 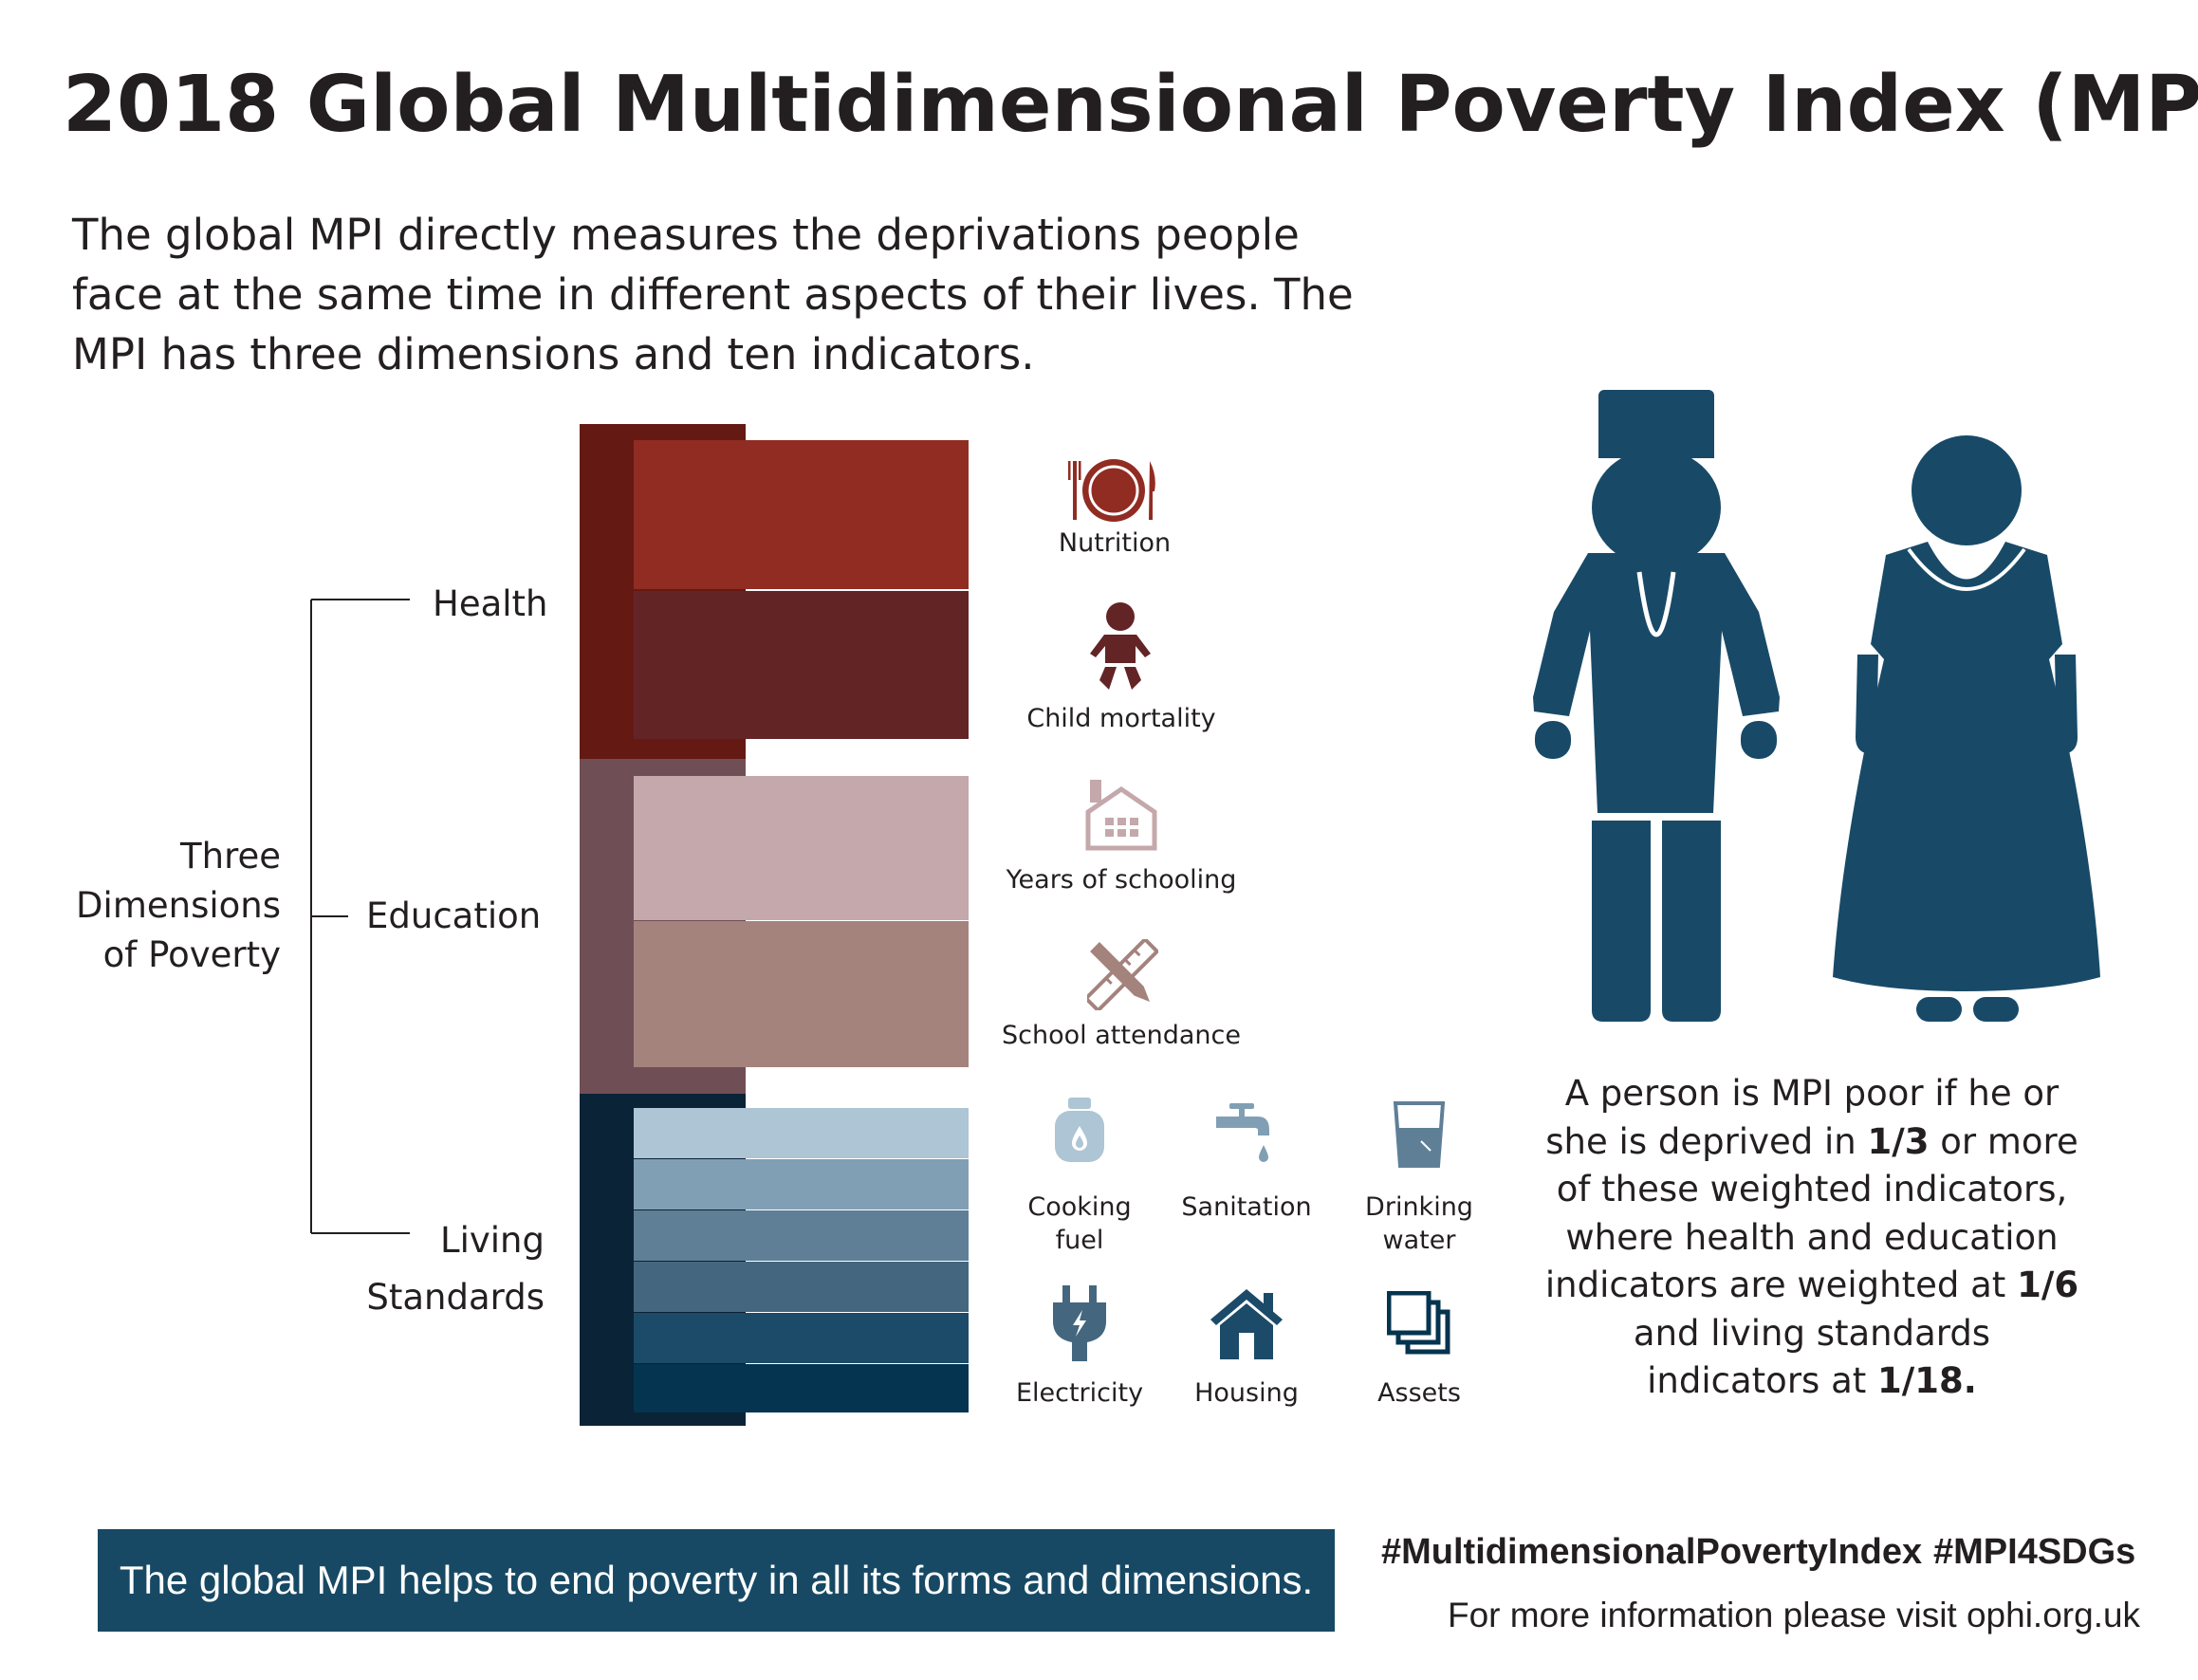 What do you see at coordinates (2035, 1552) in the screenshot?
I see `hashtag-mpi4sdgs: #MPI4SDGs` at bounding box center [2035, 1552].